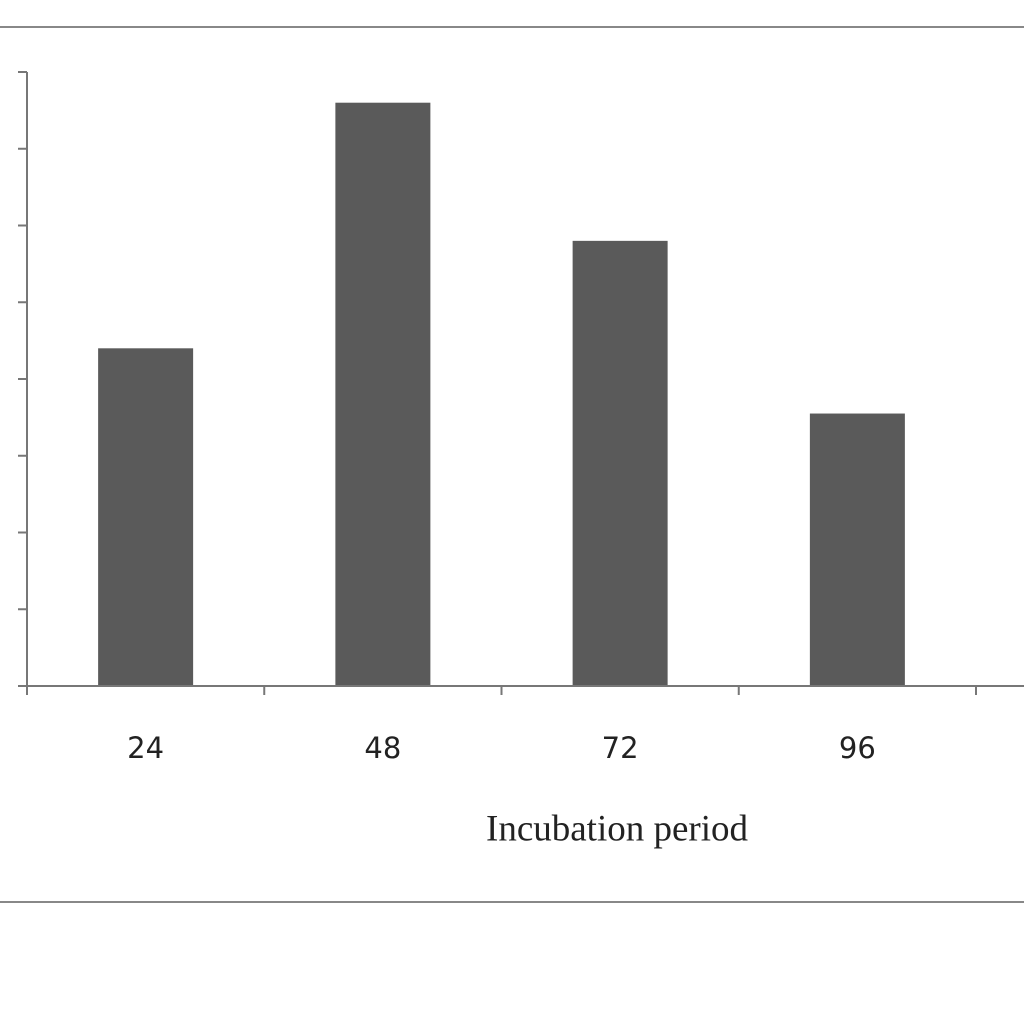 The width and height of the screenshot is (1024, 1024). What do you see at coordinates (620, 748) in the screenshot?
I see `x-tick-label: 72` at bounding box center [620, 748].